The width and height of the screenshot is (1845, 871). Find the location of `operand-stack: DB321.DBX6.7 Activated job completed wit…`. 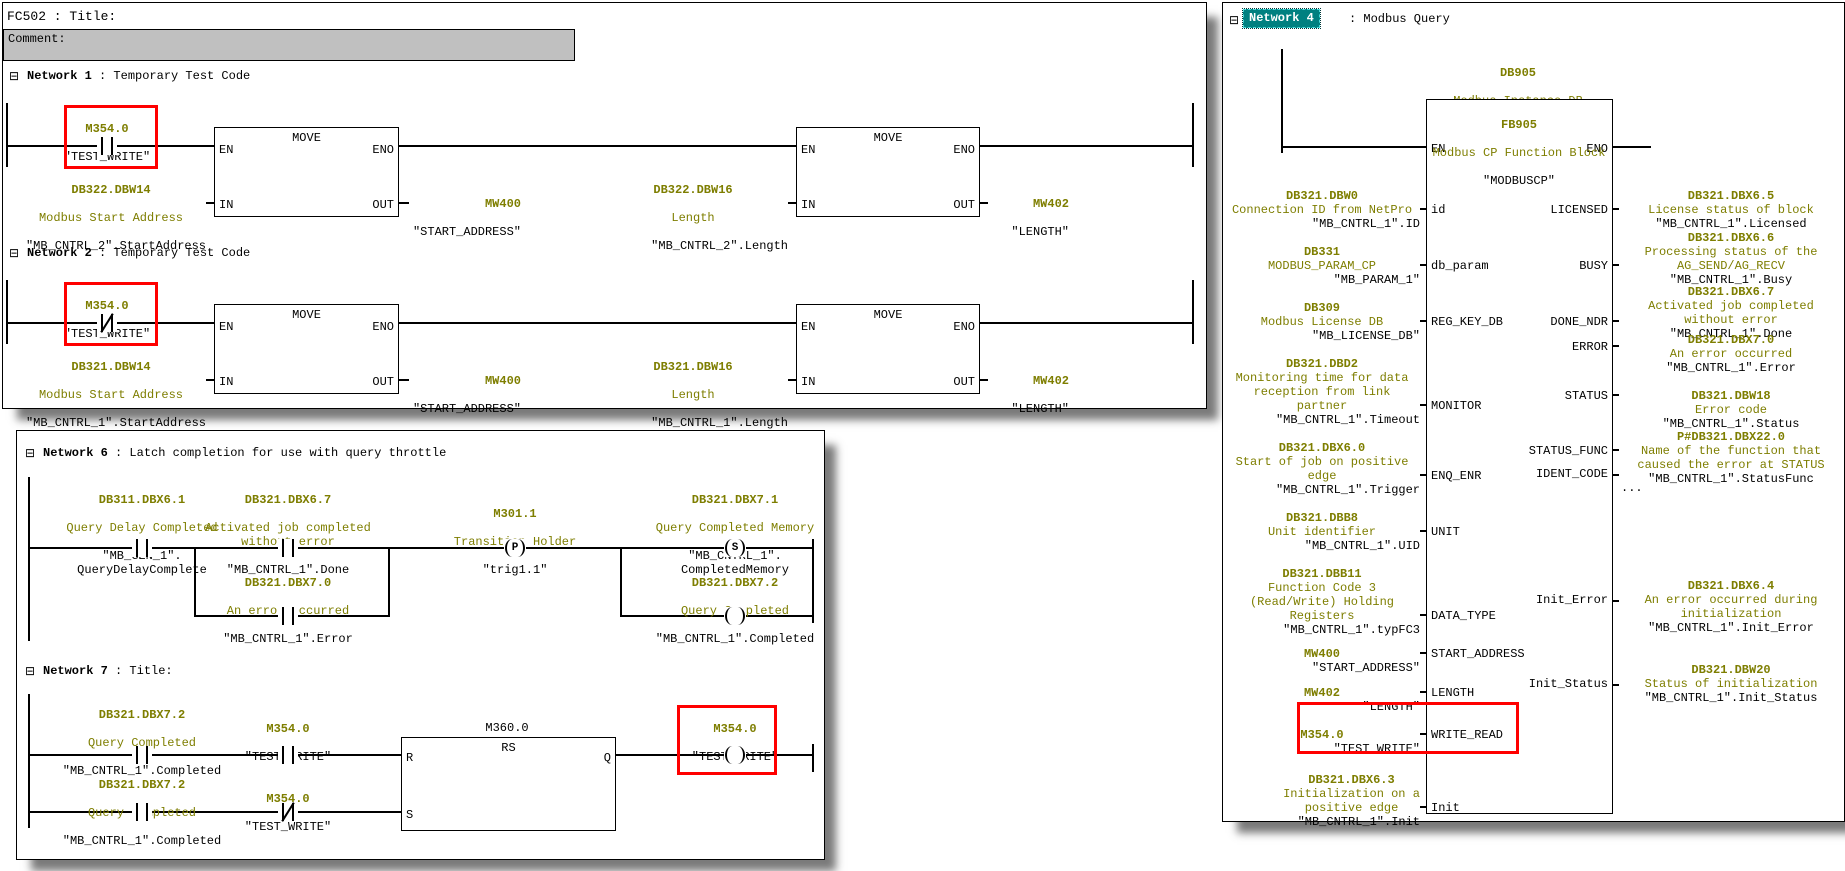

operand-stack: DB321.DBX6.7 Activated job completed wit… is located at coordinates (288, 535).